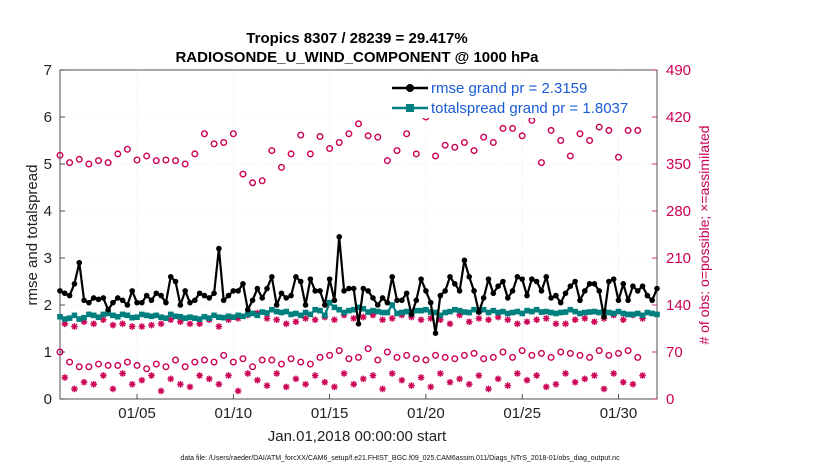 The image size is (830, 470). What do you see at coordinates (678, 164) in the screenshot?
I see `y-right-tick-label: 350` at bounding box center [678, 164].